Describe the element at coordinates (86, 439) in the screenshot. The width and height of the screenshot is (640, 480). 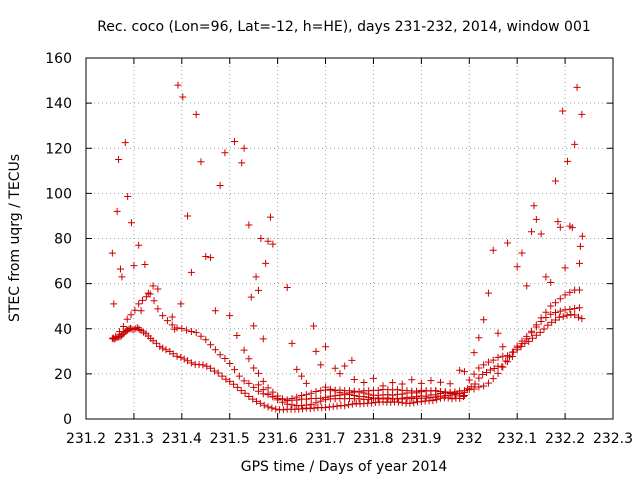
I see `x-tick-label: 231.2` at that location.